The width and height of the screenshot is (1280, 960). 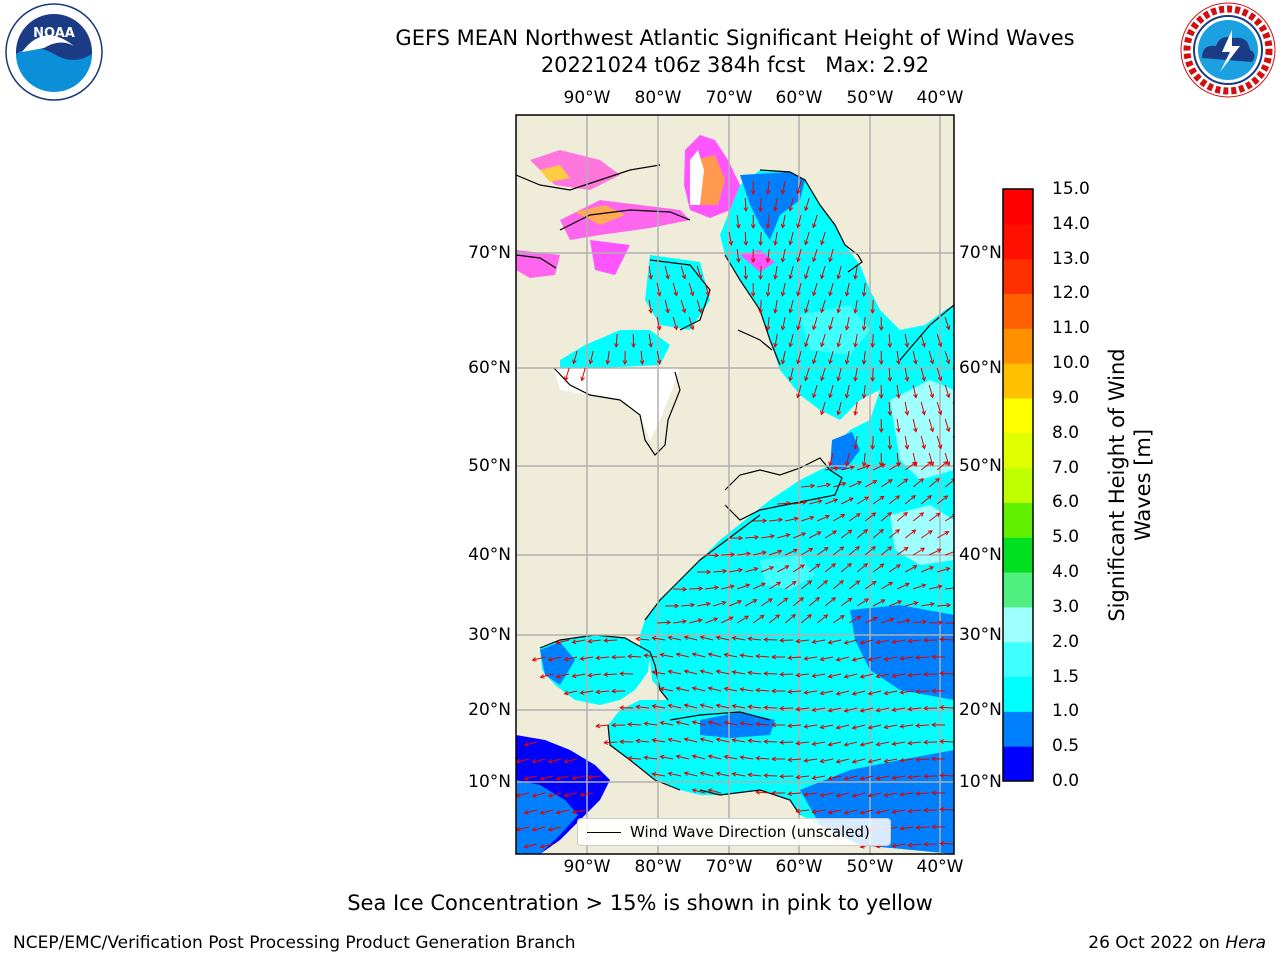 What do you see at coordinates (1071, 328) in the screenshot?
I see `colorbar-tick: 11.0` at bounding box center [1071, 328].